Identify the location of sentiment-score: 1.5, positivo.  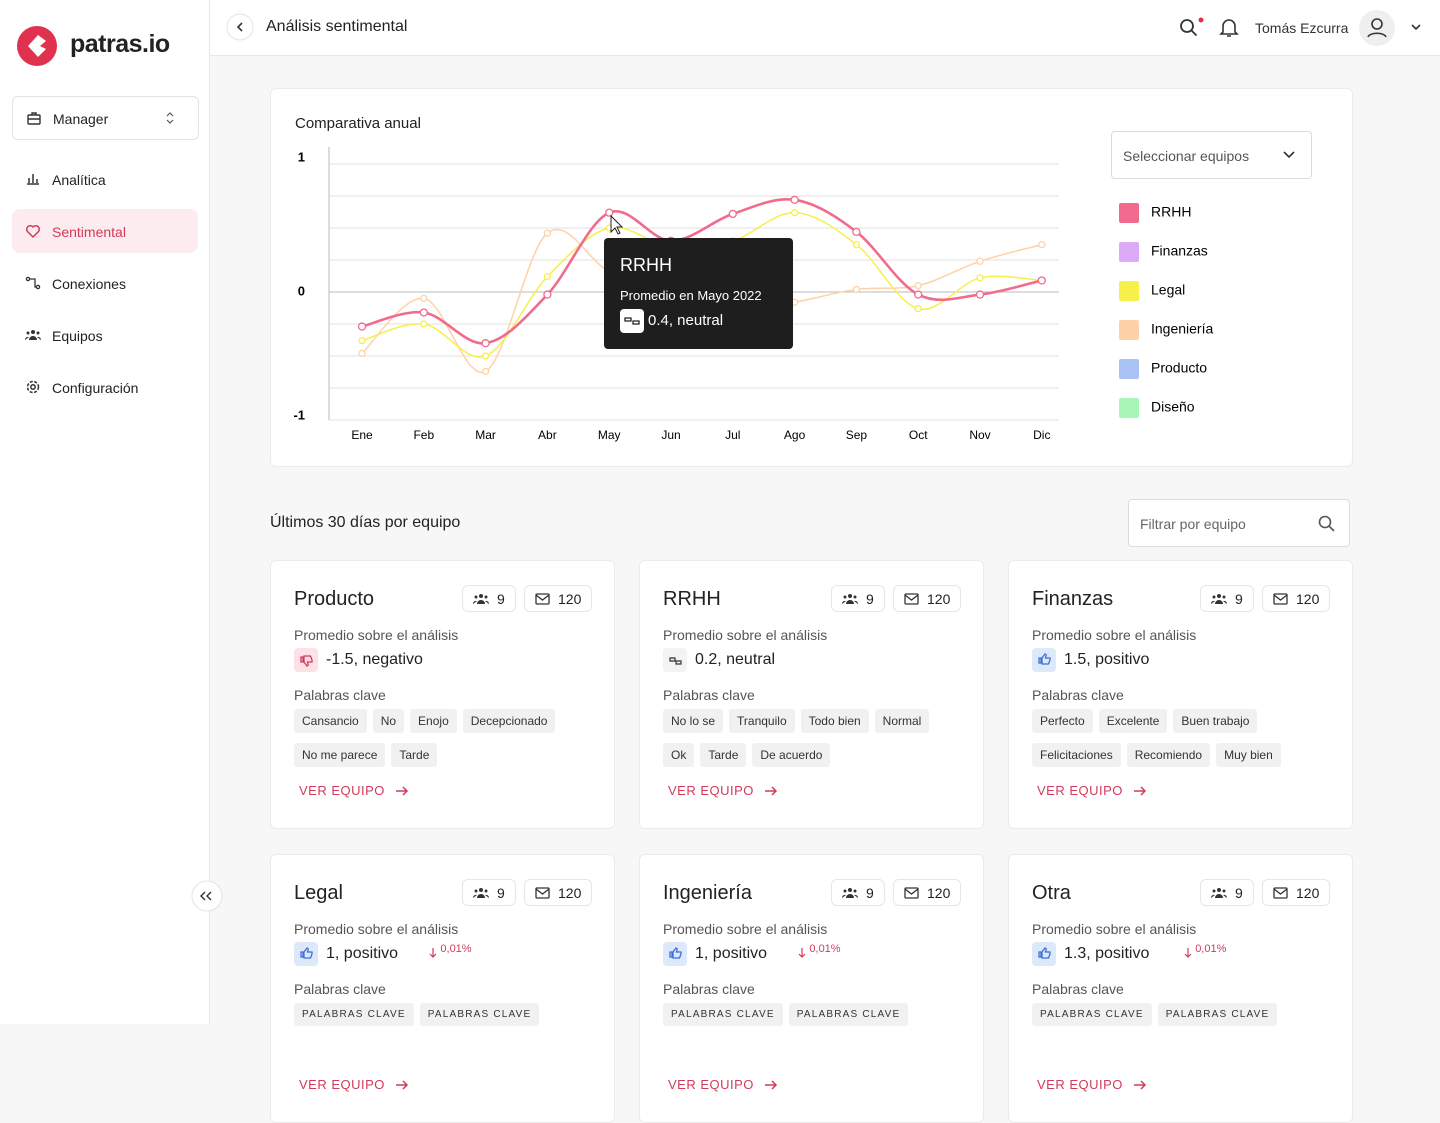
(1107, 659).